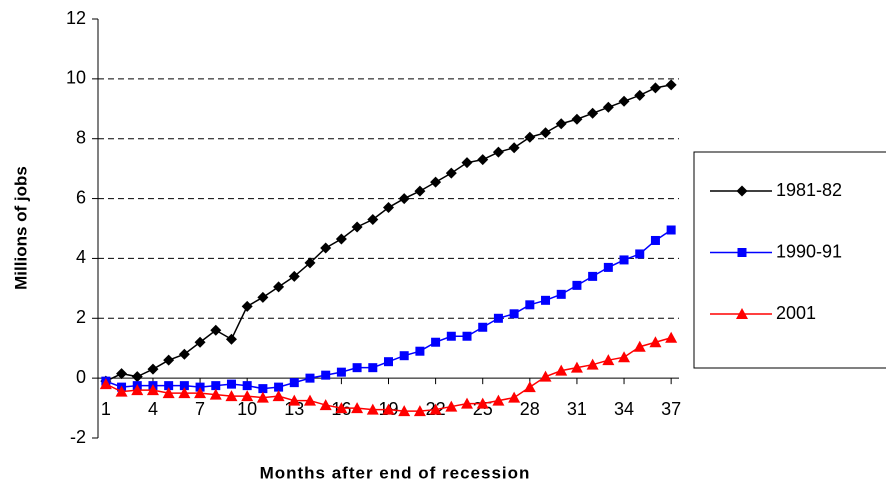 This screenshot has width=886, height=493. I want to click on legend-label: 1990-91, so click(809, 251).